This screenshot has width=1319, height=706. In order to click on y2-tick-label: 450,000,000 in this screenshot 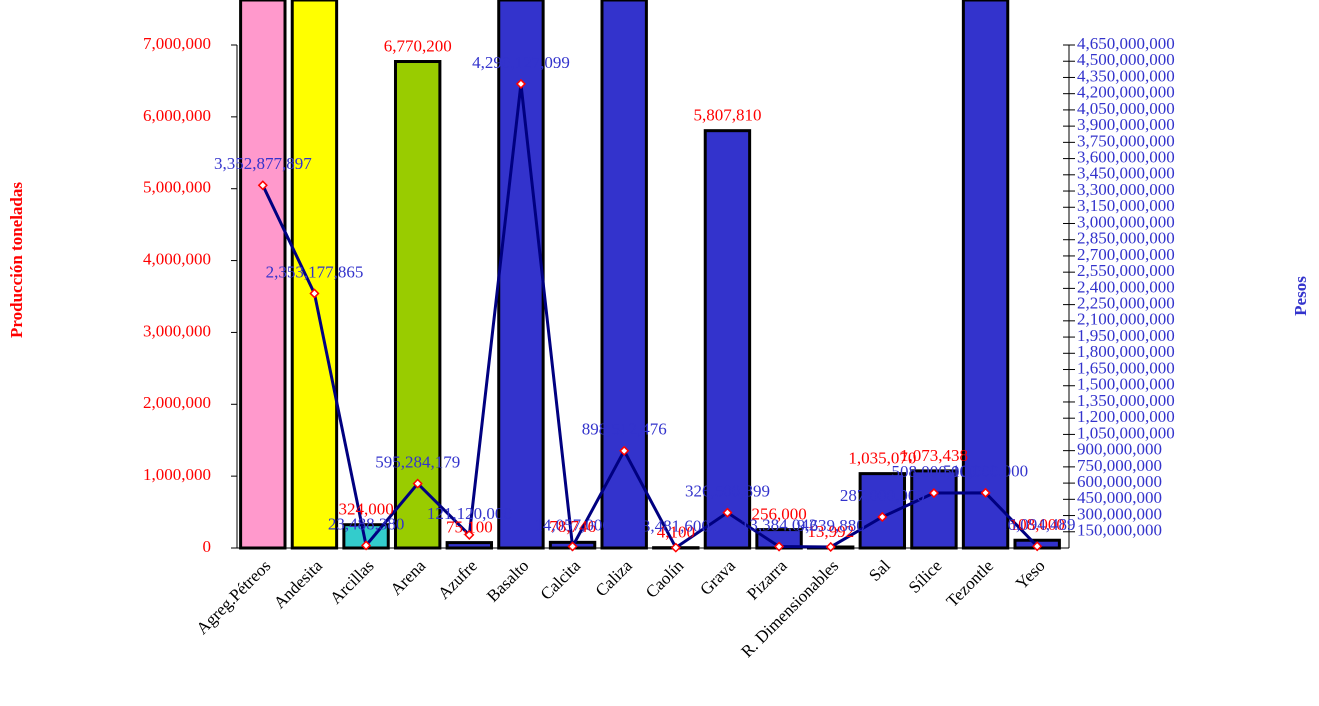, I will do `click(1119, 497)`.